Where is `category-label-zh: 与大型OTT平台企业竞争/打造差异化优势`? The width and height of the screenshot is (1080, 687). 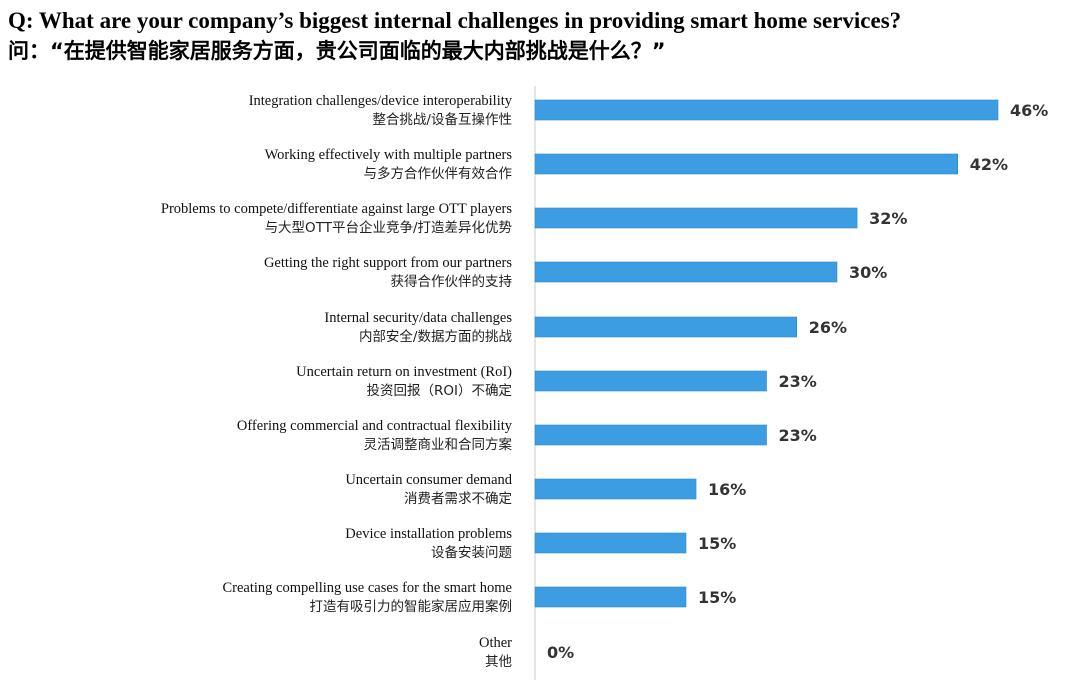
category-label-zh: 与大型OTT平台企业竞争/打造差异化优势 is located at coordinates (388, 227).